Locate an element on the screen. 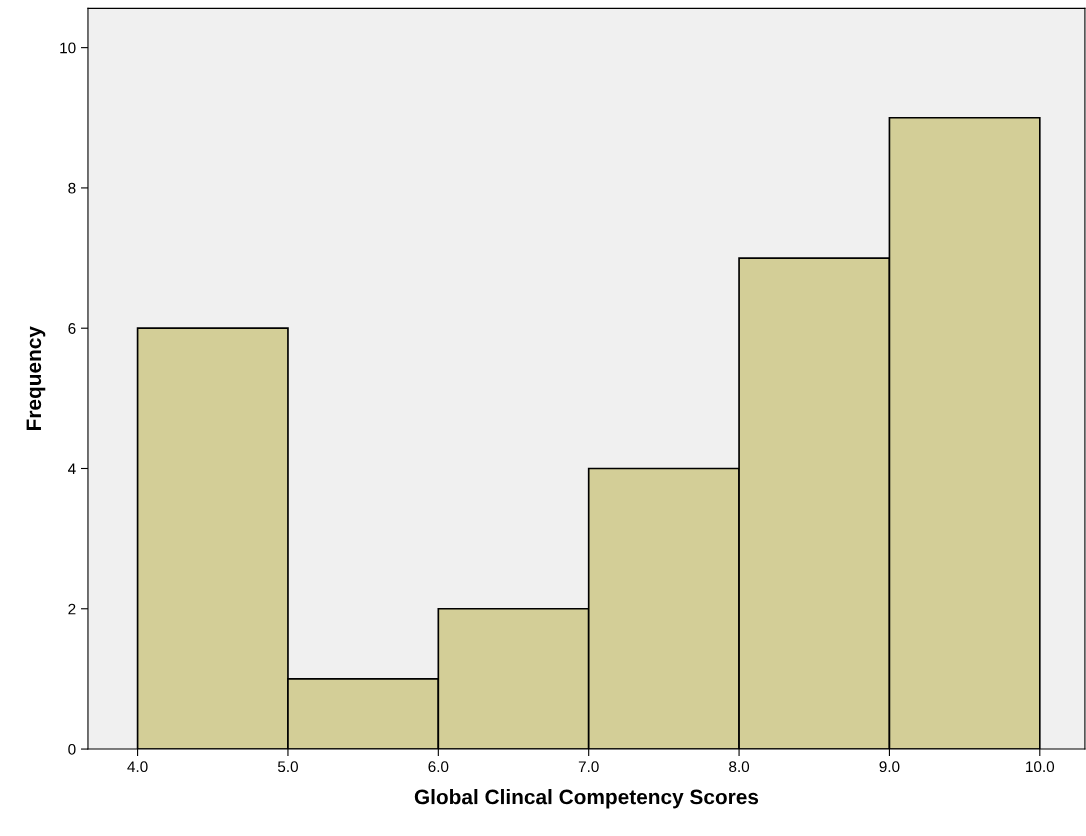  y-tick-label: 2 is located at coordinates (72, 609).